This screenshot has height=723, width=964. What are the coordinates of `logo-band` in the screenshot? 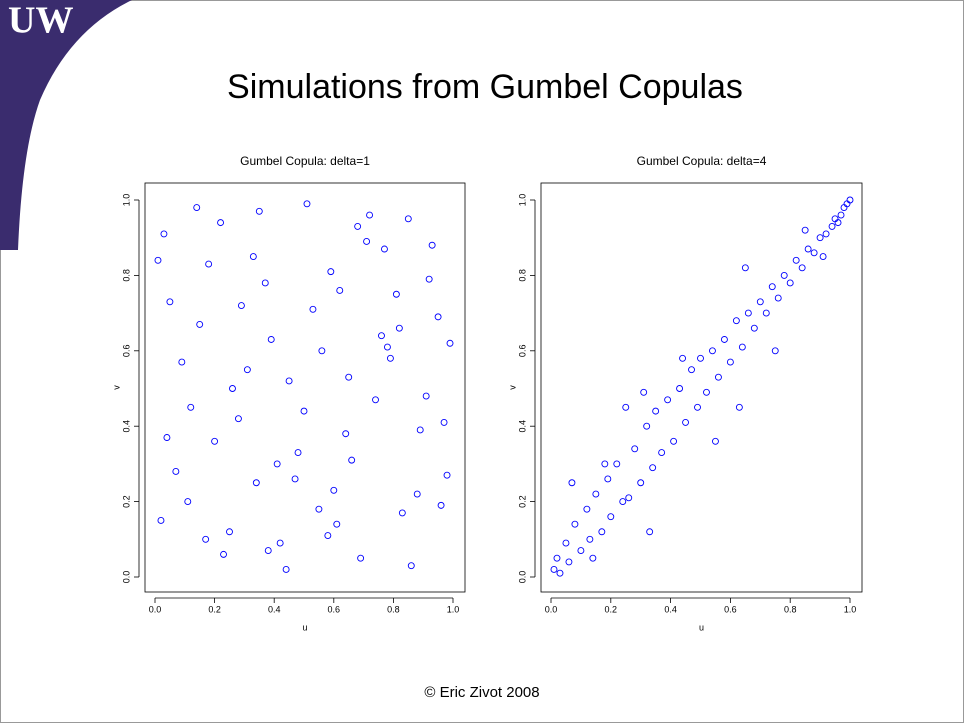 It's located at (66, 125).